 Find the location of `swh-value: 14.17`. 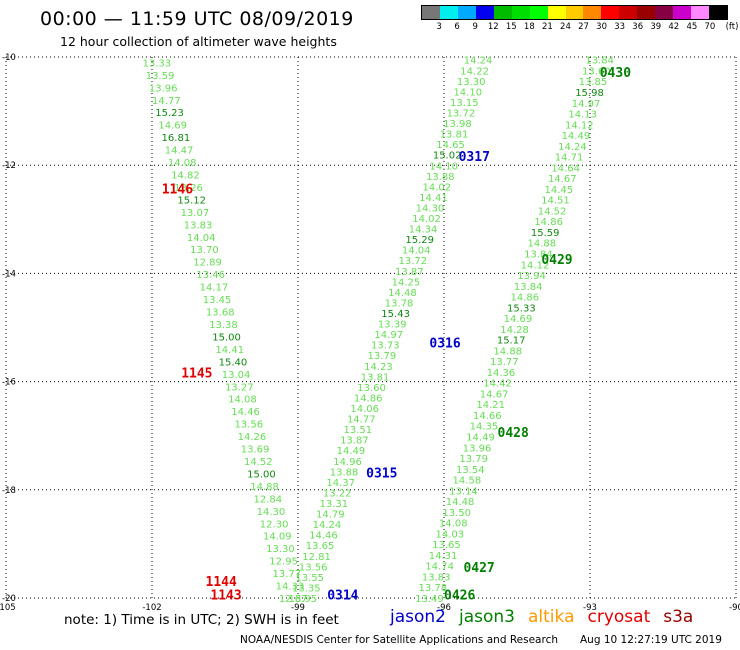

swh-value: 14.17 is located at coordinates (214, 288).